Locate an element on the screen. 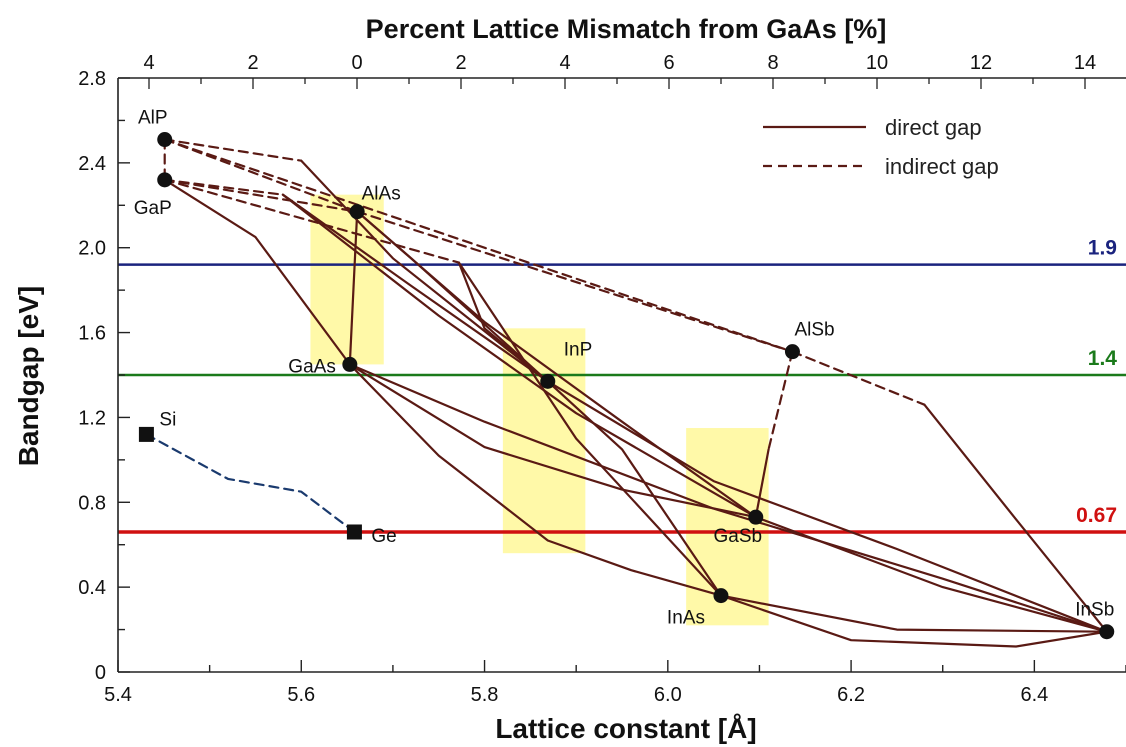  label-gaas: GaAs is located at coordinates (312, 366).